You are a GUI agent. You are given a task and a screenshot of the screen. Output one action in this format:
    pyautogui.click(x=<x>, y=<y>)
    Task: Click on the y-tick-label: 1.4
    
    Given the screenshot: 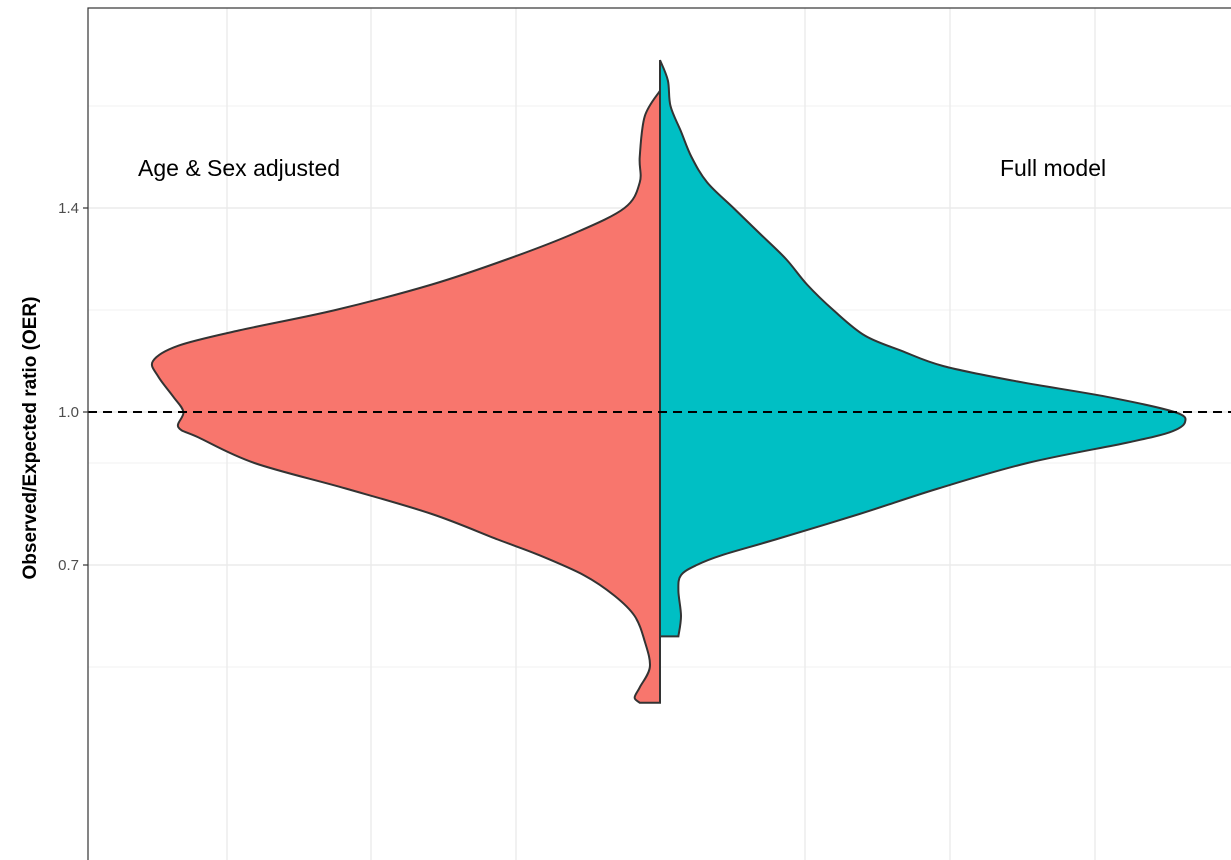 What is the action you would take?
    pyautogui.click(x=68, y=208)
    